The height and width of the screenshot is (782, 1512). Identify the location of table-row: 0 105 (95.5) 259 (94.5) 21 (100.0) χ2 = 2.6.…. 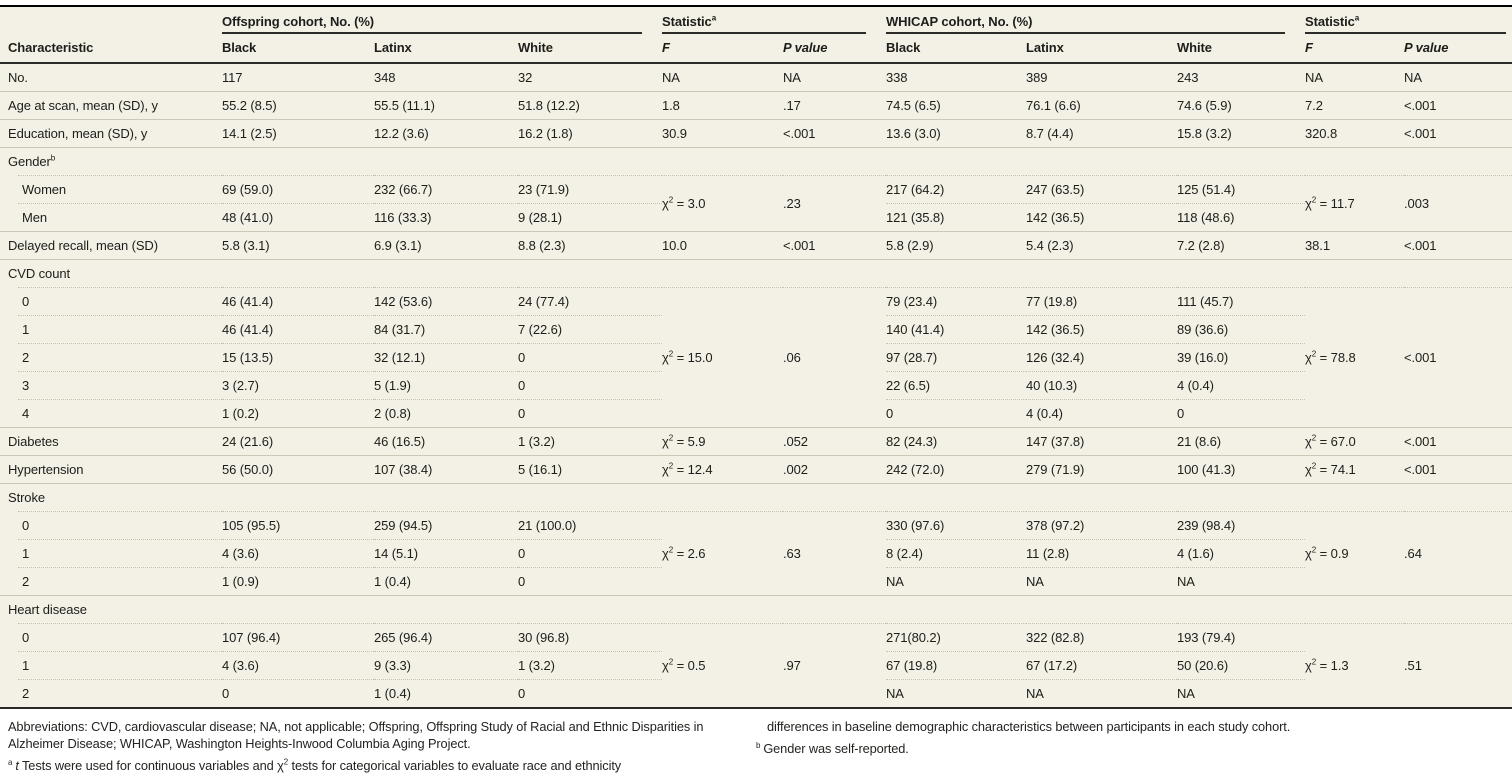
(756, 553).